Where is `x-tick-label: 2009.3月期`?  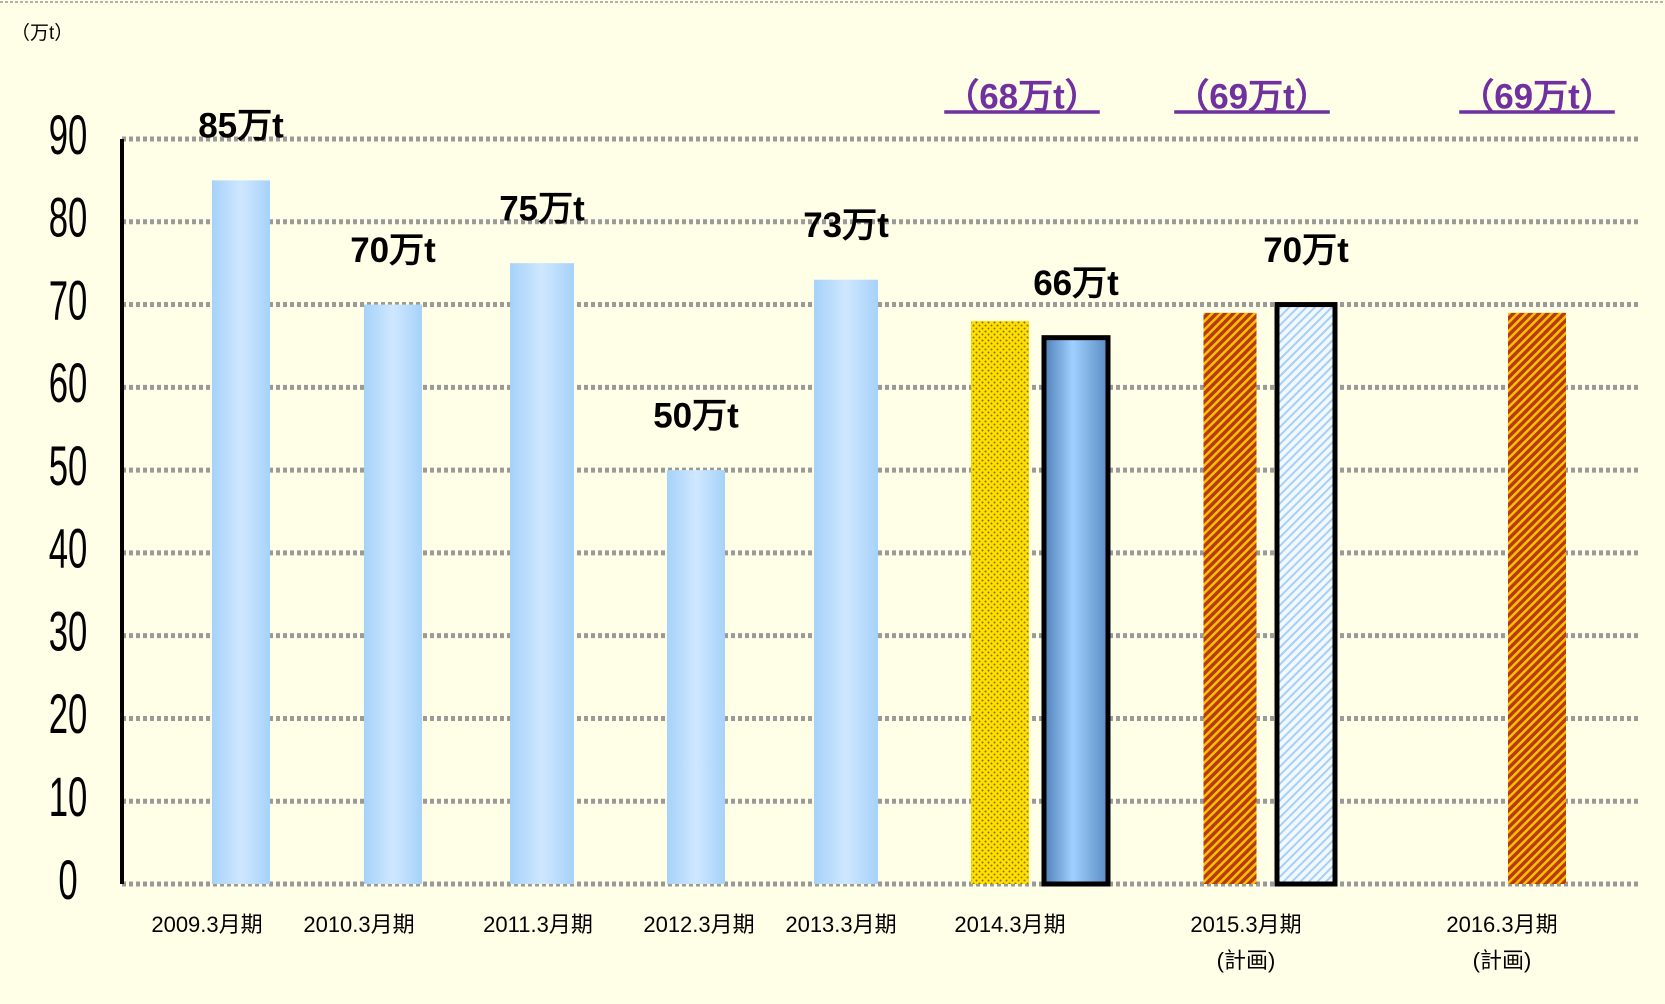 x-tick-label: 2009.3月期 is located at coordinates (206, 924).